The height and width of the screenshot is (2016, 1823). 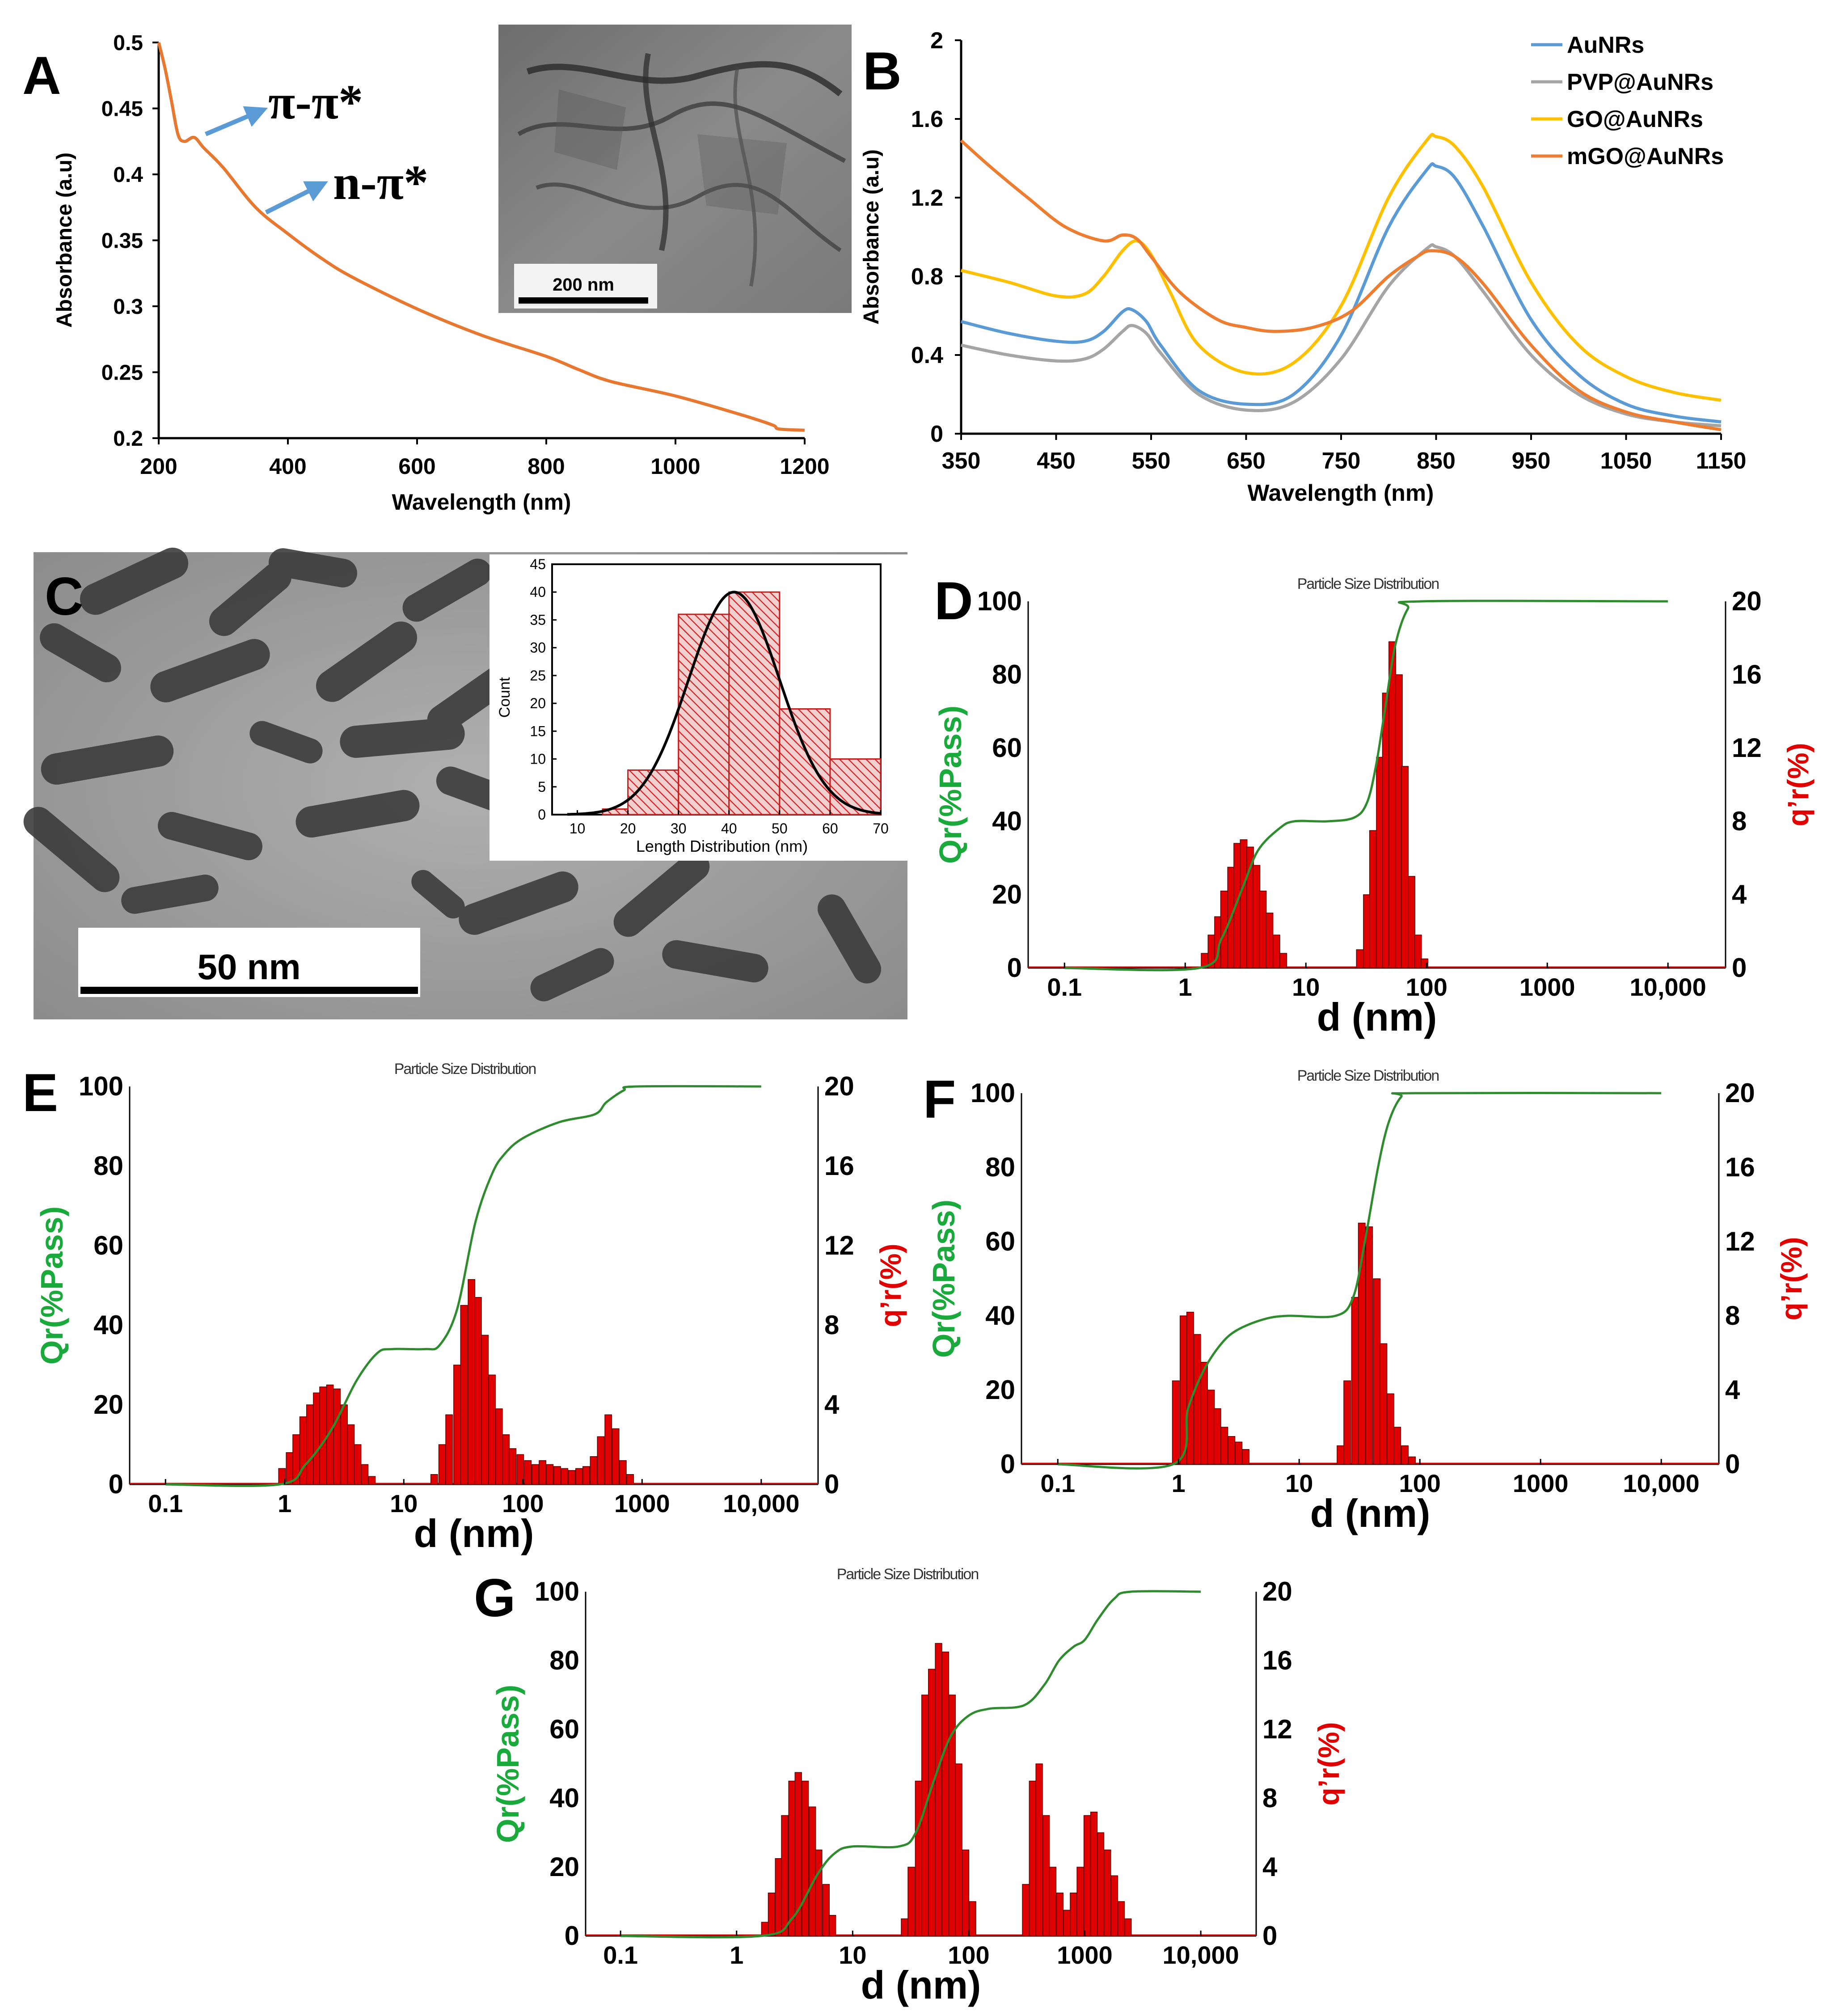 What do you see at coordinates (890, 1285) in the screenshot?
I see `e-y2-title: q’r(%)` at bounding box center [890, 1285].